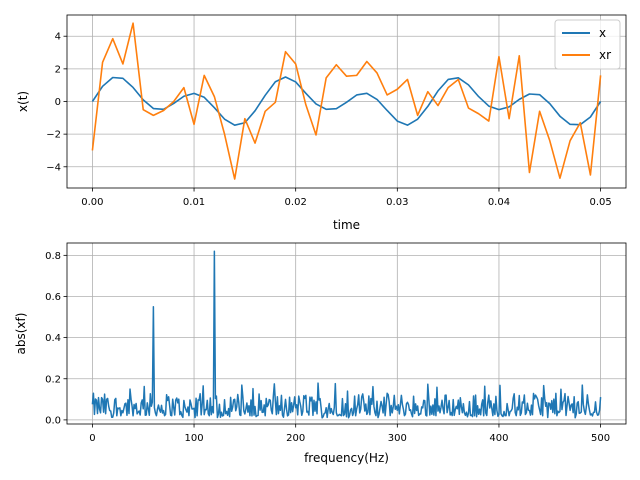  I want to click on time-plot-xtick-label: 0.00, so click(92, 202).